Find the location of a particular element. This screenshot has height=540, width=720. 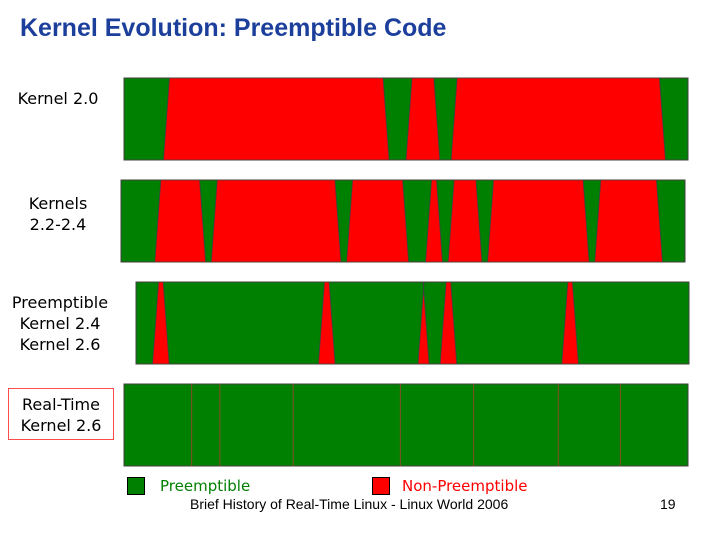

row-label-kernels-2-2-2-4: Kernels 2.2-2.4 is located at coordinates (58, 214).